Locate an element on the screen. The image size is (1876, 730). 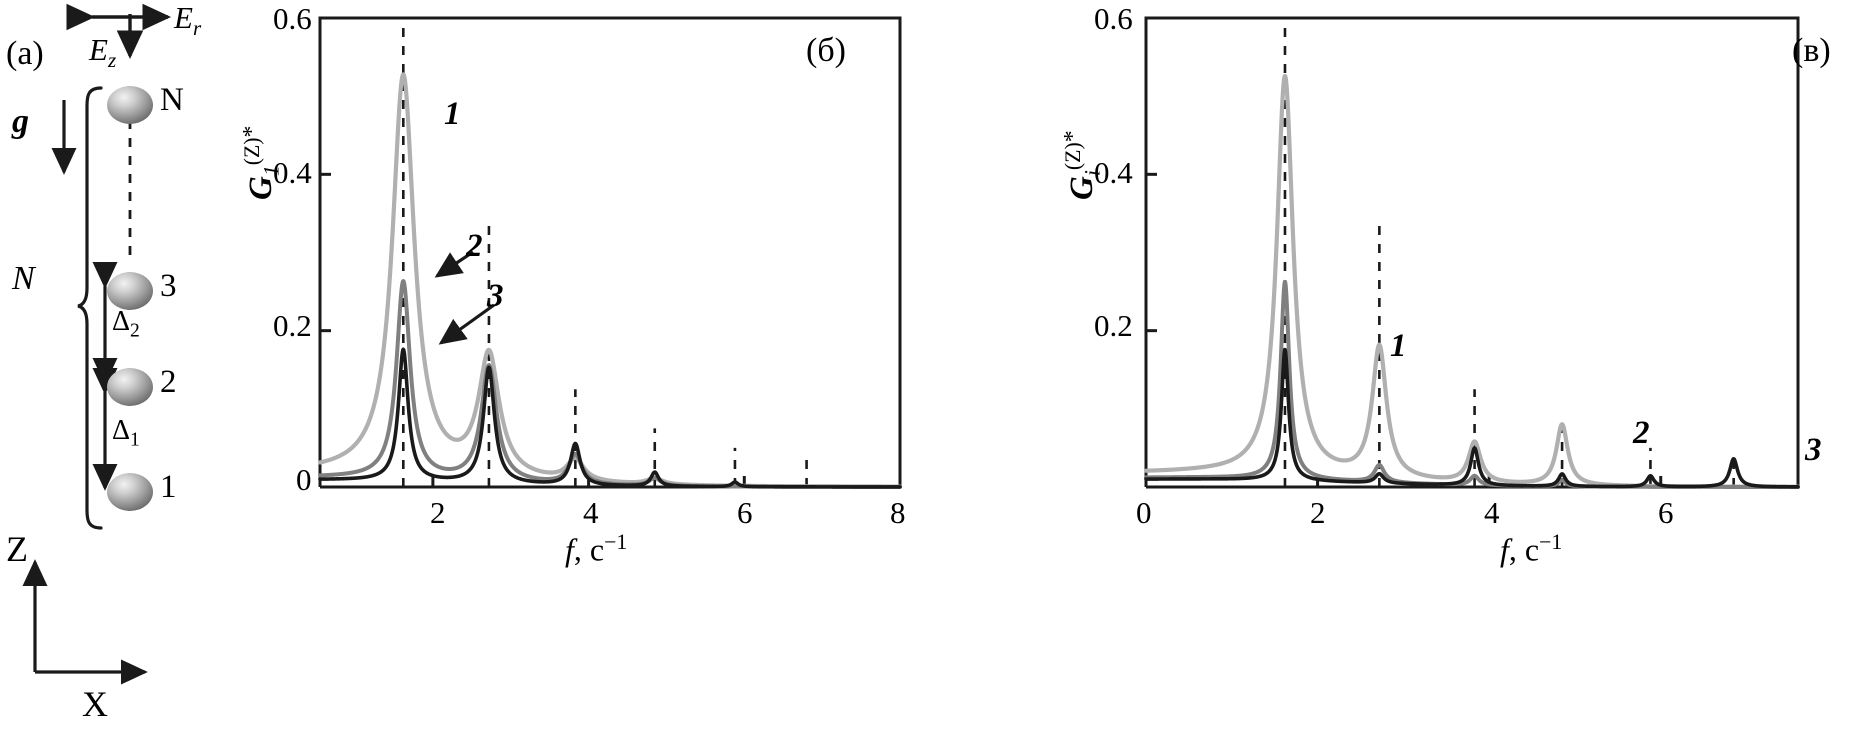
particle-label-2: 2 is located at coordinates (168, 382).